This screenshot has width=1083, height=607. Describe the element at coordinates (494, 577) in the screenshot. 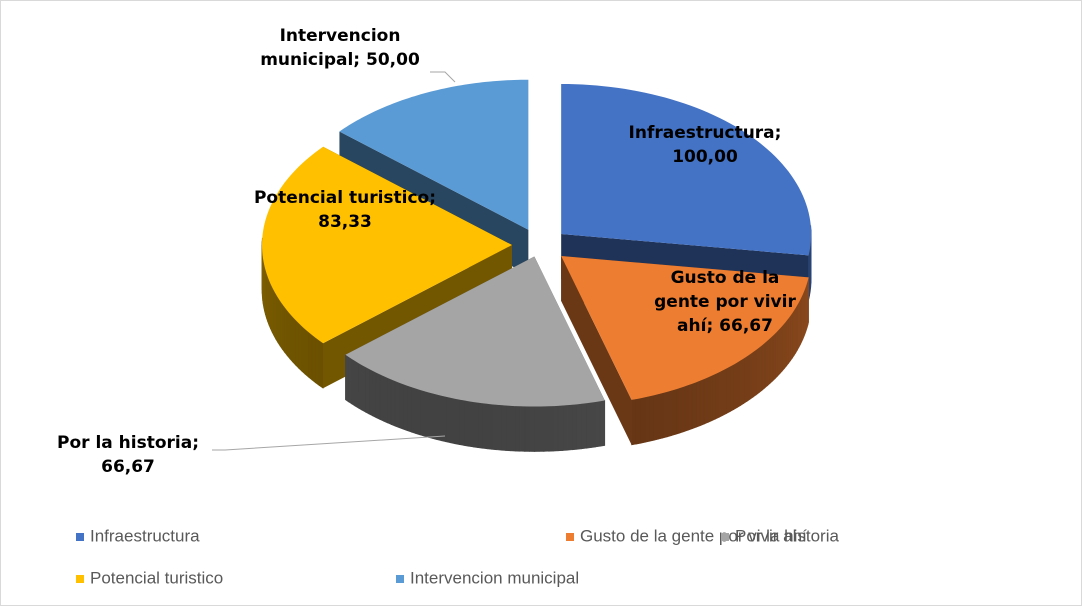

I see `legend-label: Intervencion municipal` at that location.